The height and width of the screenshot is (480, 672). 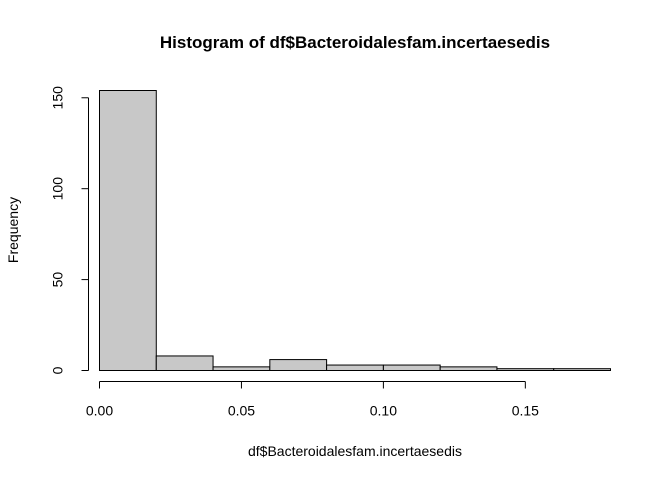 I want to click on y-tick-label-3: 150, so click(x=58, y=98).